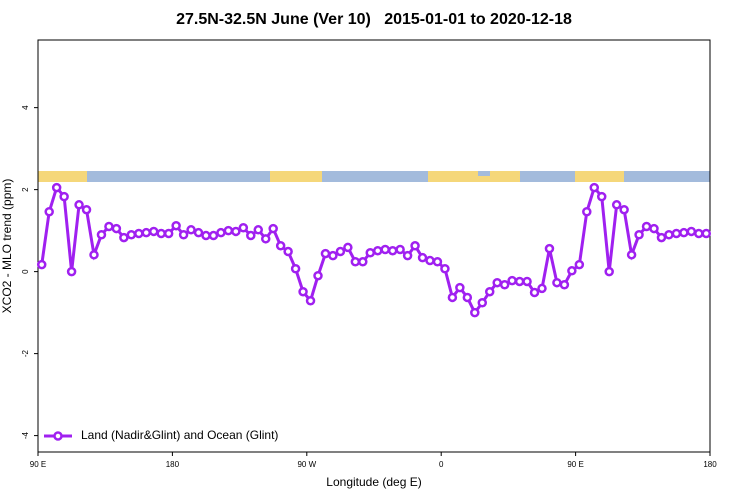 This screenshot has height=500, width=750. I want to click on x-tick-label: 90 W, so click(306, 464).